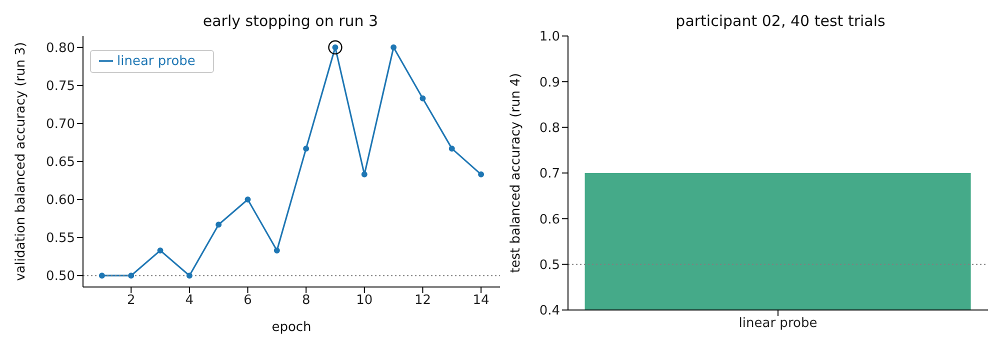 The image size is (1000, 360). What do you see at coordinates (60, 48) in the screenshot?
I see `y-tick-label: 0.80` at bounding box center [60, 48].